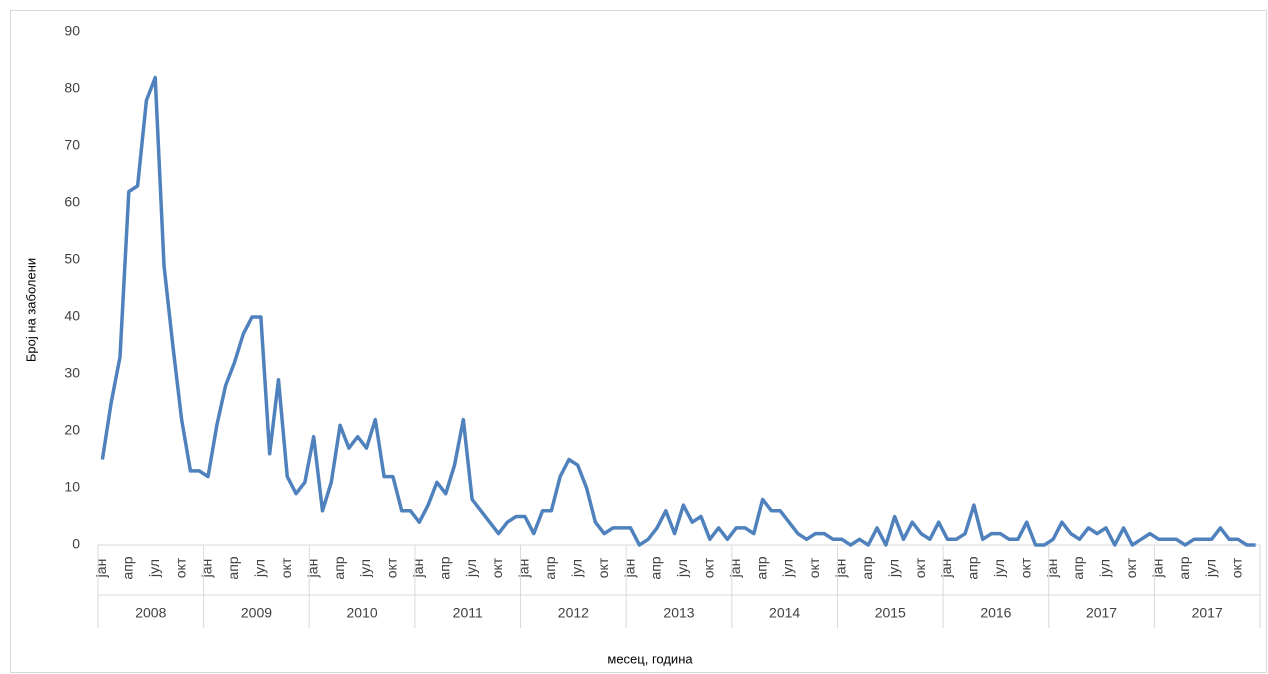  Describe the element at coordinates (72, 31) in the screenshot. I see `y-tick-label: 90` at that location.